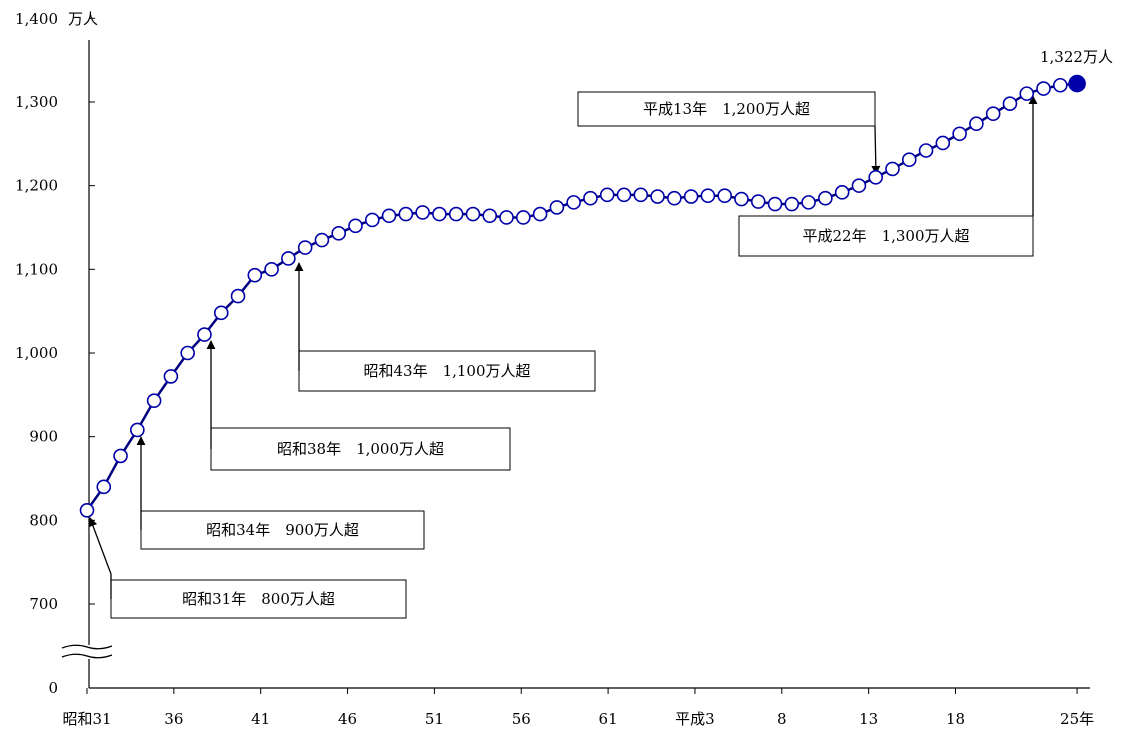 The image size is (1142, 731). Describe the element at coordinates (247, 568) in the screenshot. I see `annotation-callout: 昭和31年 800万人超` at that location.